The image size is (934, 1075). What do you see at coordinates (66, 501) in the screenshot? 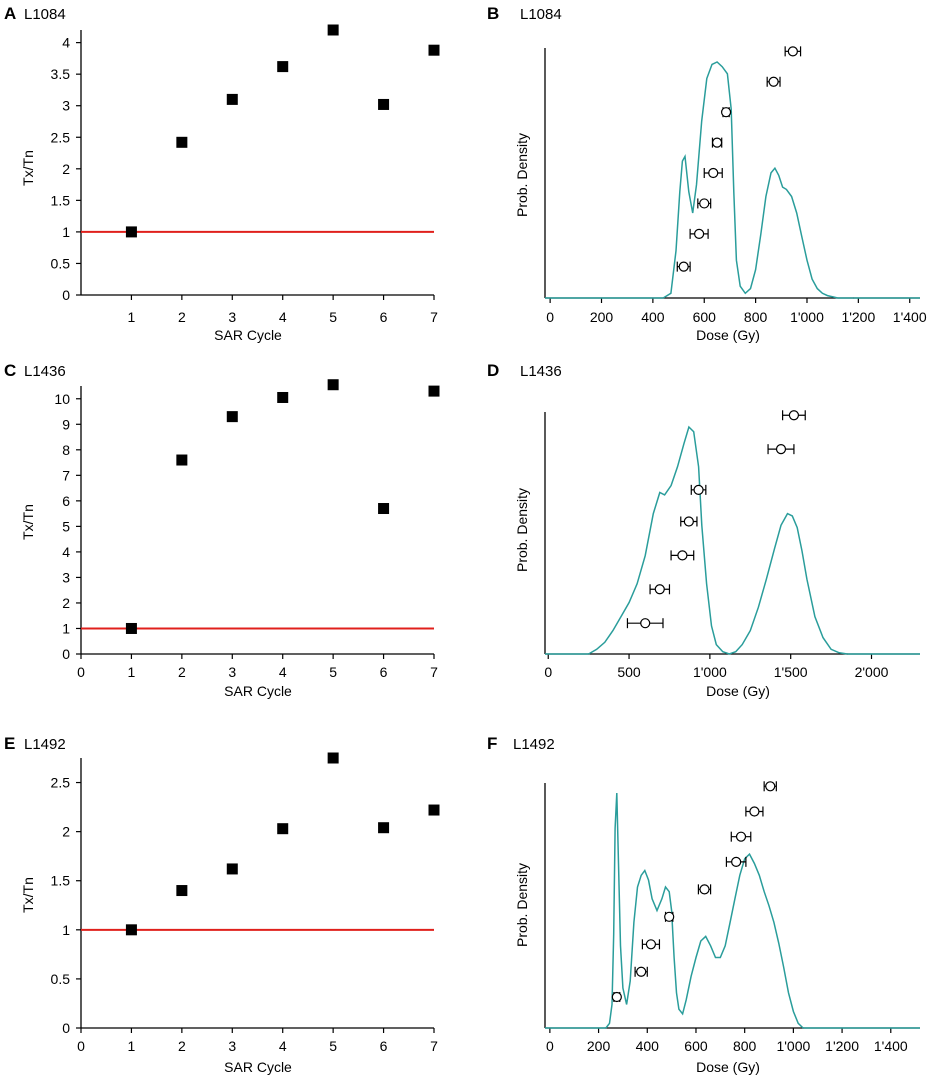
I see `y-tick-label: 6` at bounding box center [66, 501].